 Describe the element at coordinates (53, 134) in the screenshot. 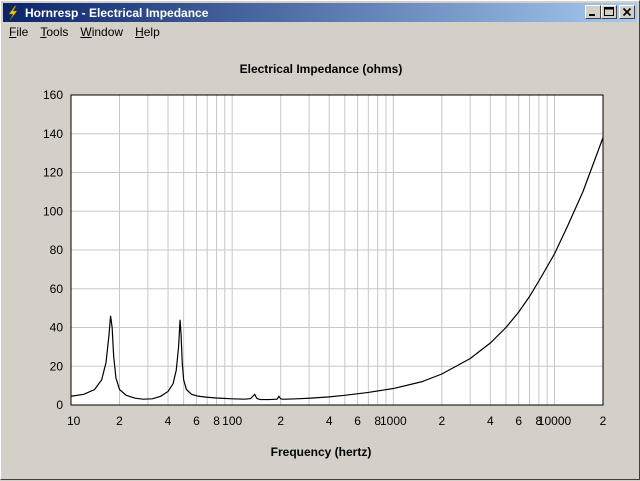

I see `y-tick-label: 140` at that location.